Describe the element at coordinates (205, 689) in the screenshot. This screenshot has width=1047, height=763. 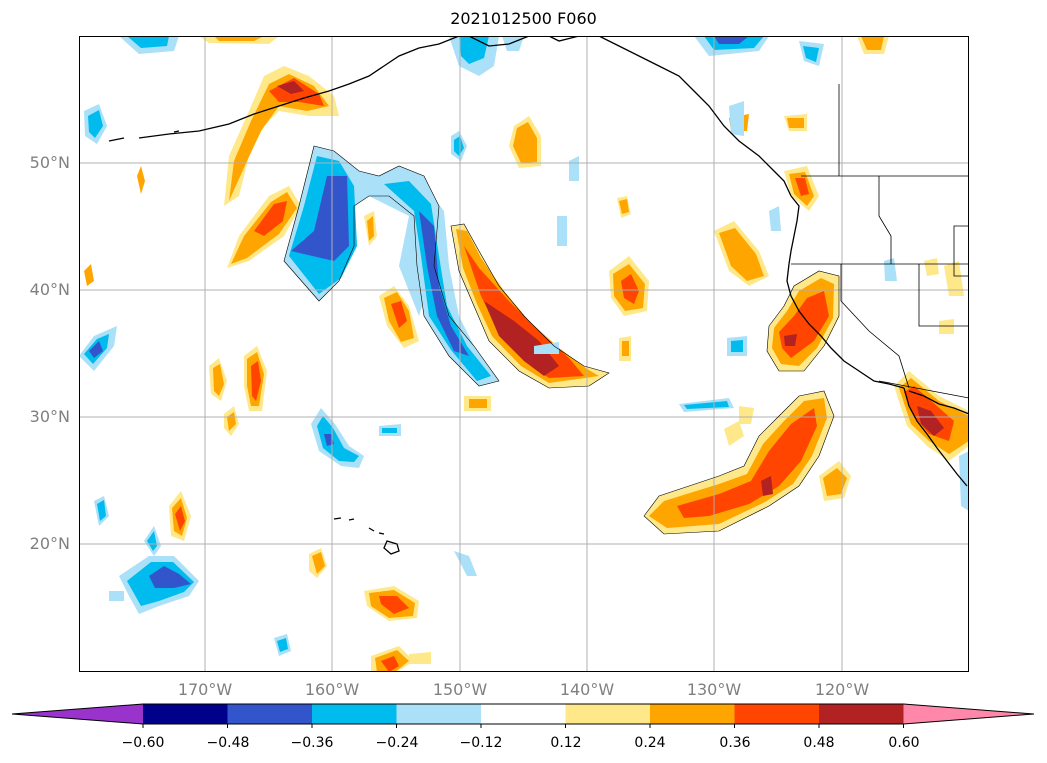
I see `lon-label-170w: 170°W` at that location.